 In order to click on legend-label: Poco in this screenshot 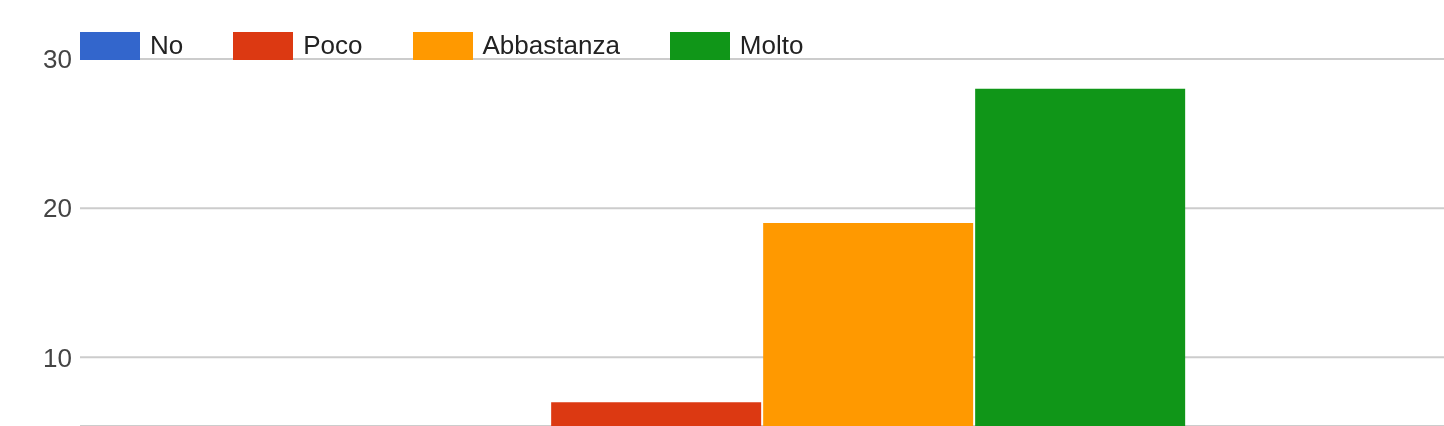, I will do `click(333, 45)`.